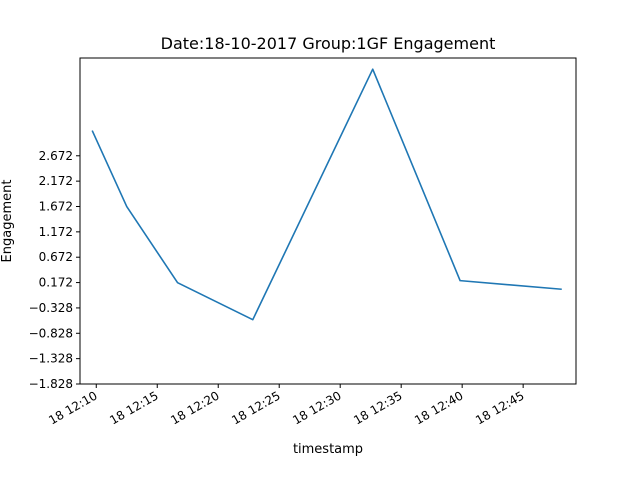  What do you see at coordinates (51, 308) in the screenshot?
I see `y-tick-label: −0.328` at bounding box center [51, 308].